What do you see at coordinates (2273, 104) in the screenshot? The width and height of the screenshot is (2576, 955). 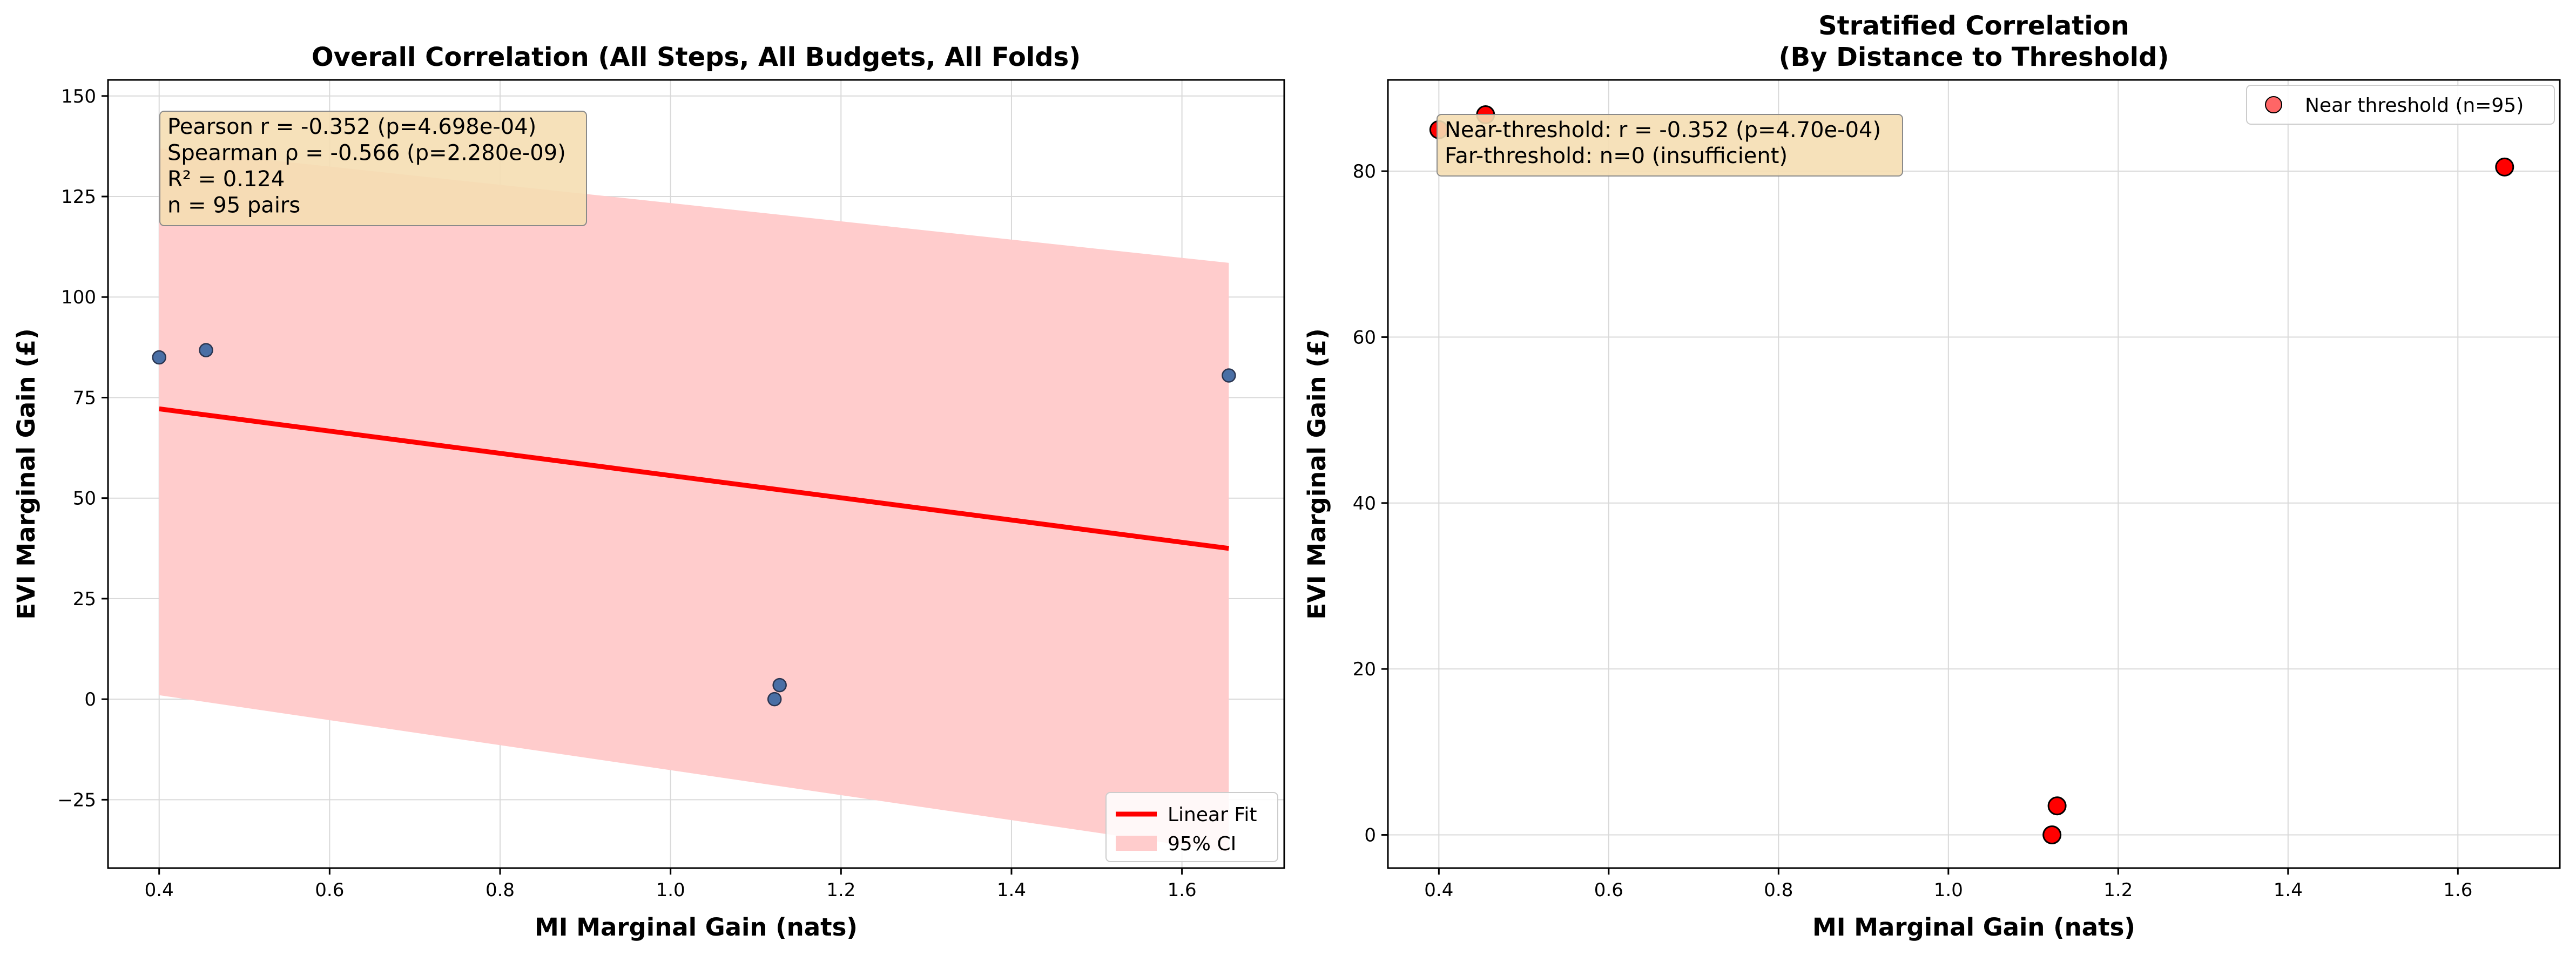 I see `legend-marker-swatch` at bounding box center [2273, 104].